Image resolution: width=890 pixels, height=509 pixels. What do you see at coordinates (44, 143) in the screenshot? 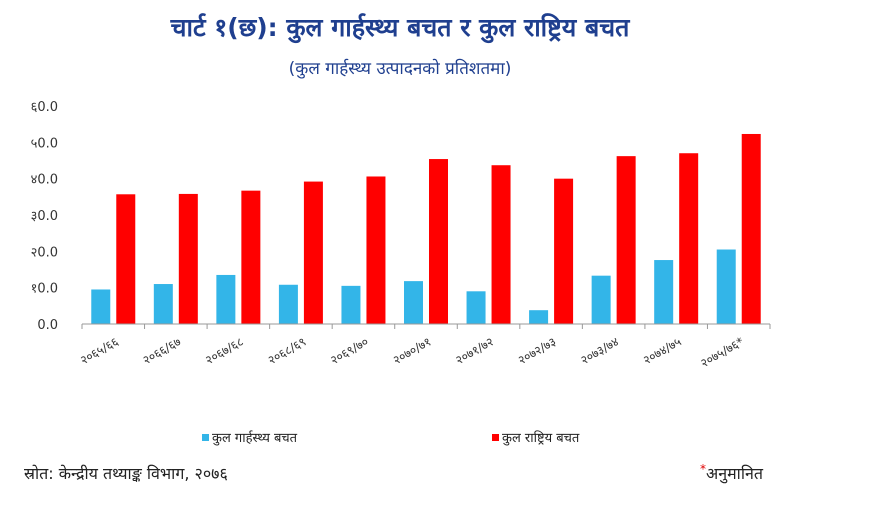
I see `y-tick-label: ५0.0` at bounding box center [44, 143].